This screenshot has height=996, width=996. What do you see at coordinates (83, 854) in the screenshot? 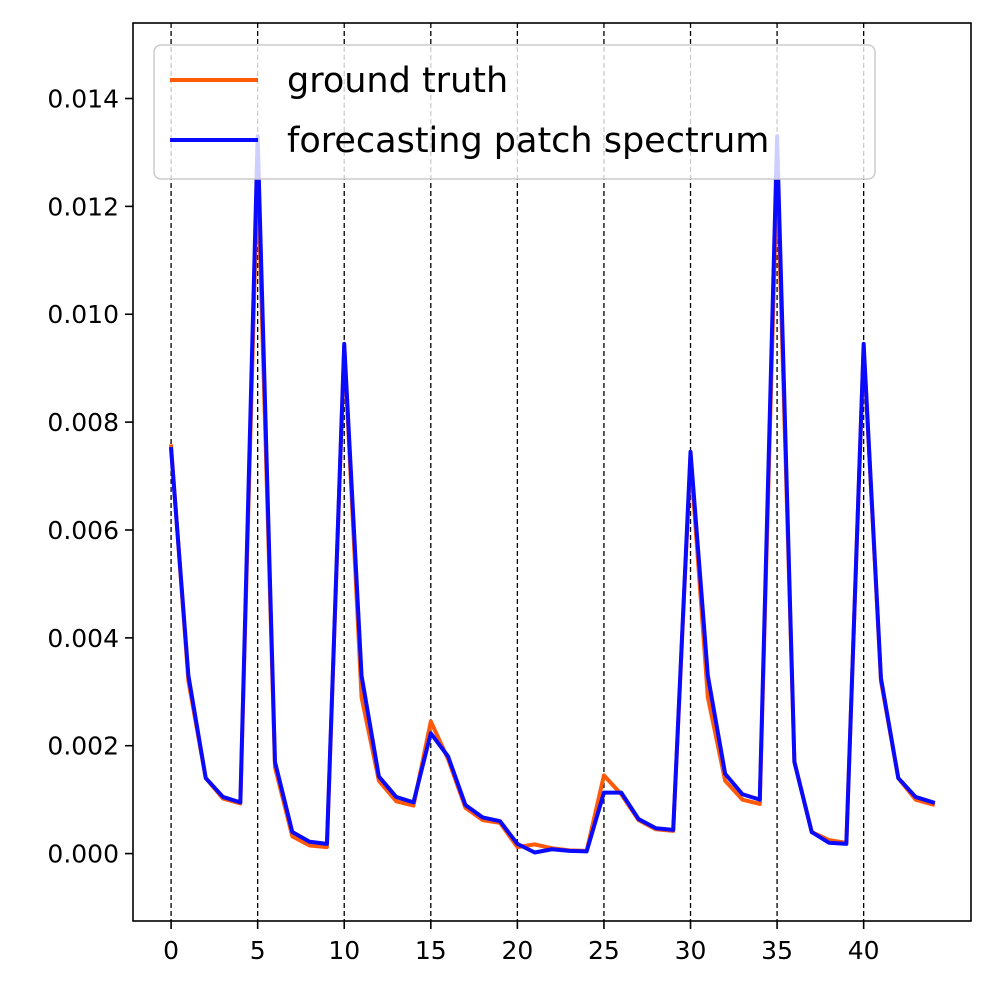
I see `y-tick-label: 0.000` at bounding box center [83, 854].